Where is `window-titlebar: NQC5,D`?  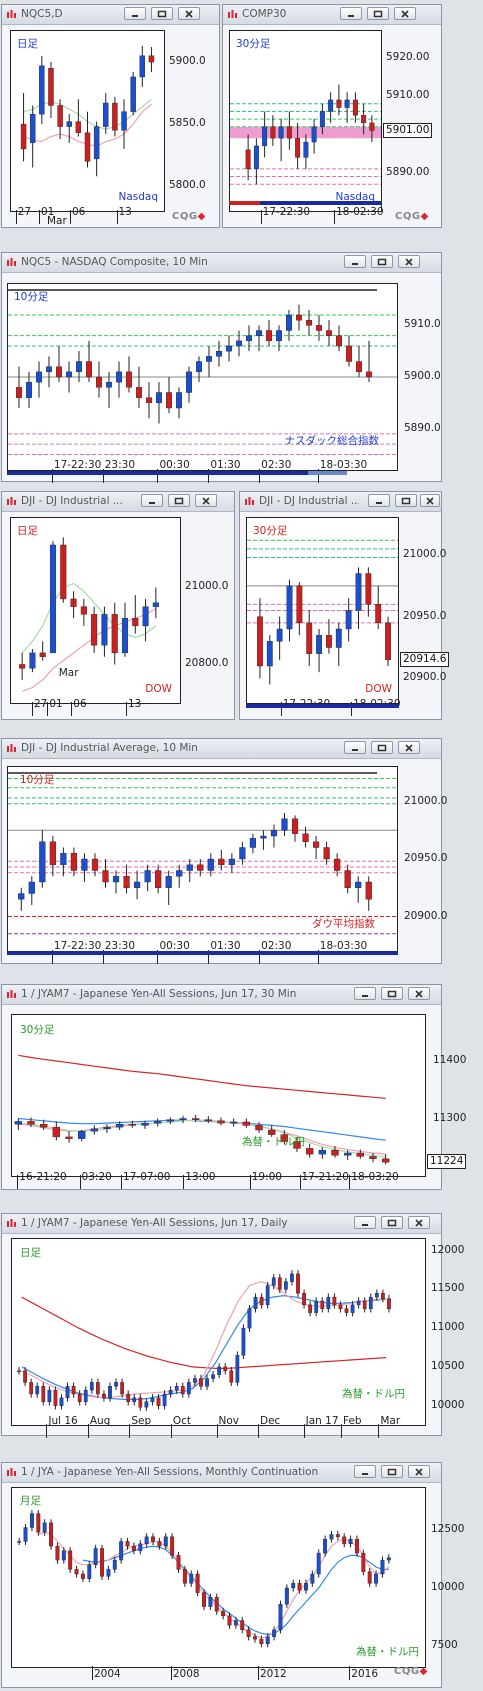 window-titlebar: NQC5,D is located at coordinates (110, 15).